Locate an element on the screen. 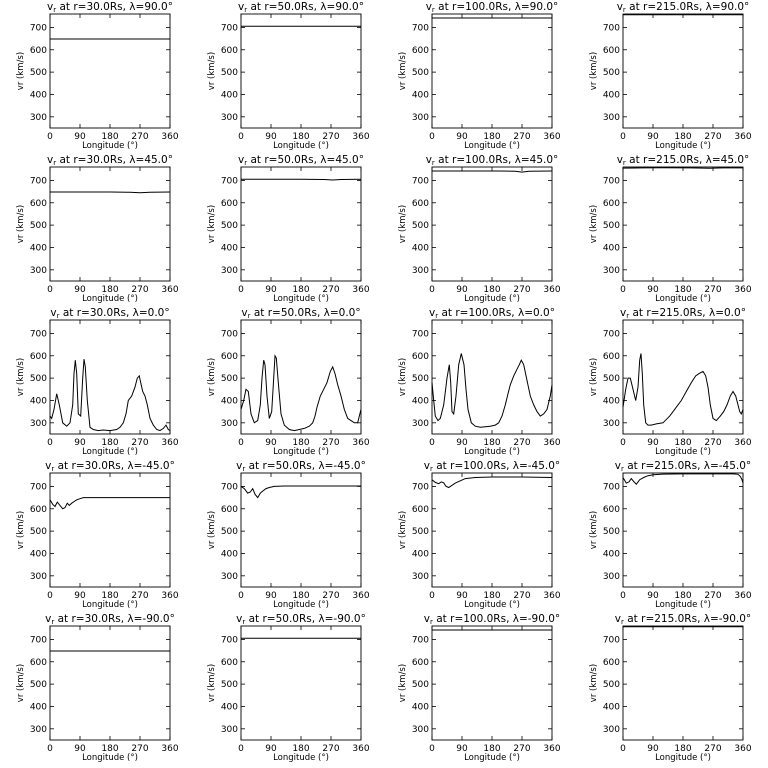 This screenshot has width=768, height=768. series-line-r100.0-lat-45.0 is located at coordinates (492, 482).